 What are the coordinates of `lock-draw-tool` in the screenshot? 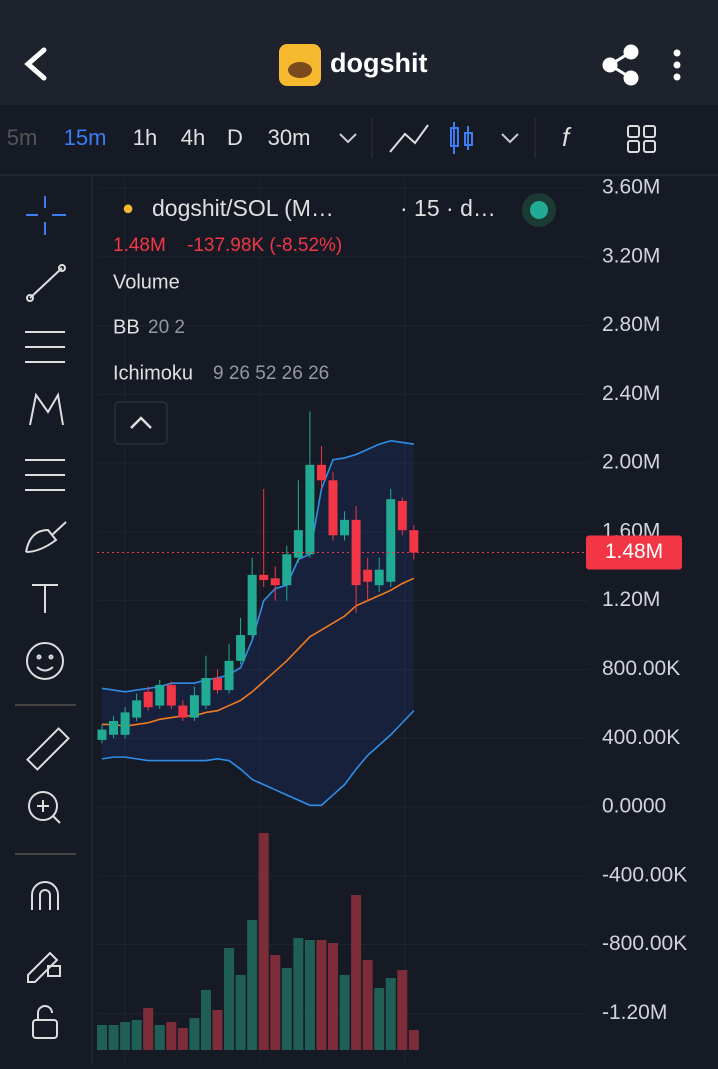 It's located at (44, 967).